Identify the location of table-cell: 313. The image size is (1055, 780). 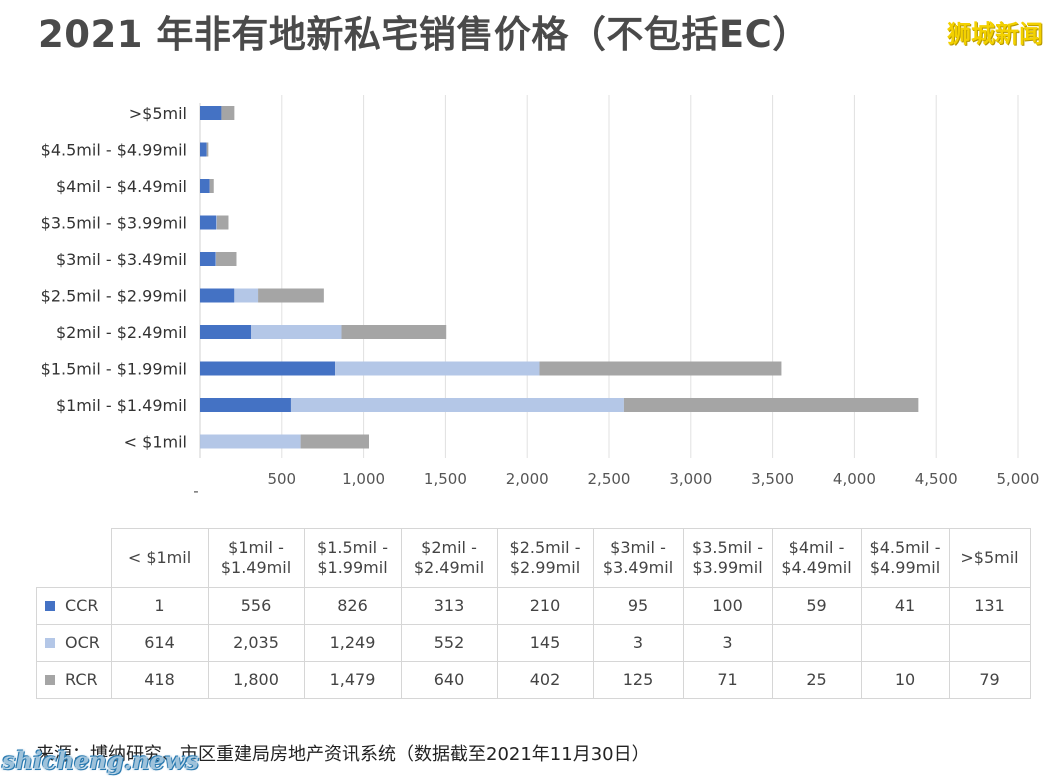
(449, 606).